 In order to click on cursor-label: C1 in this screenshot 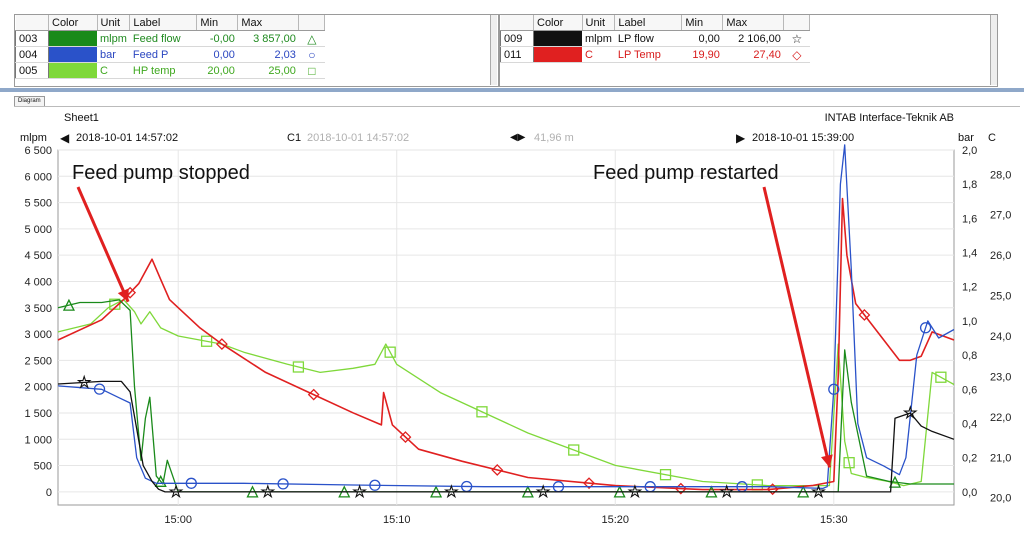, I will do `click(294, 138)`.